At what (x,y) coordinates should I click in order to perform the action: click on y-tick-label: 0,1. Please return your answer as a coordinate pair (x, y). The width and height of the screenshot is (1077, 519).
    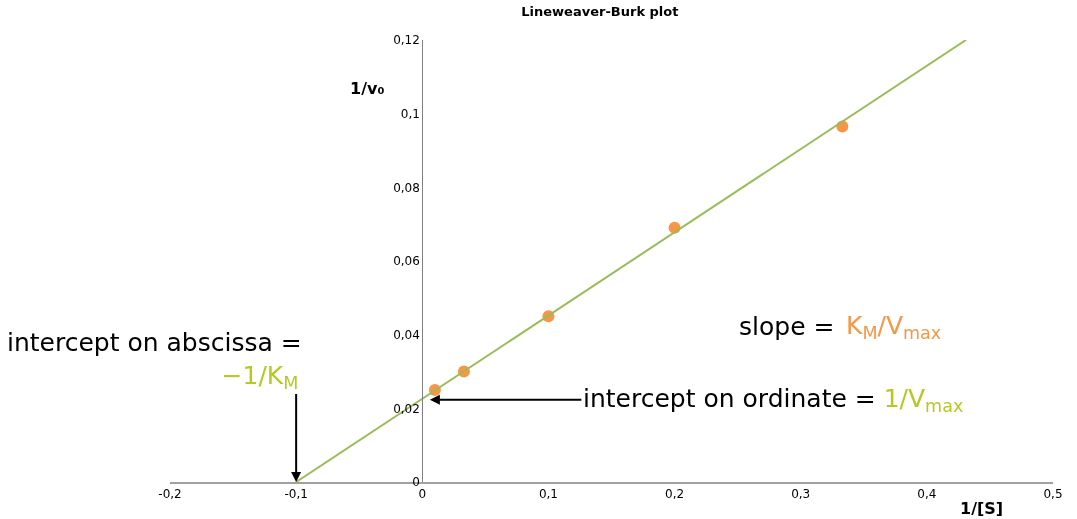
    Looking at the image, I should click on (410, 113).